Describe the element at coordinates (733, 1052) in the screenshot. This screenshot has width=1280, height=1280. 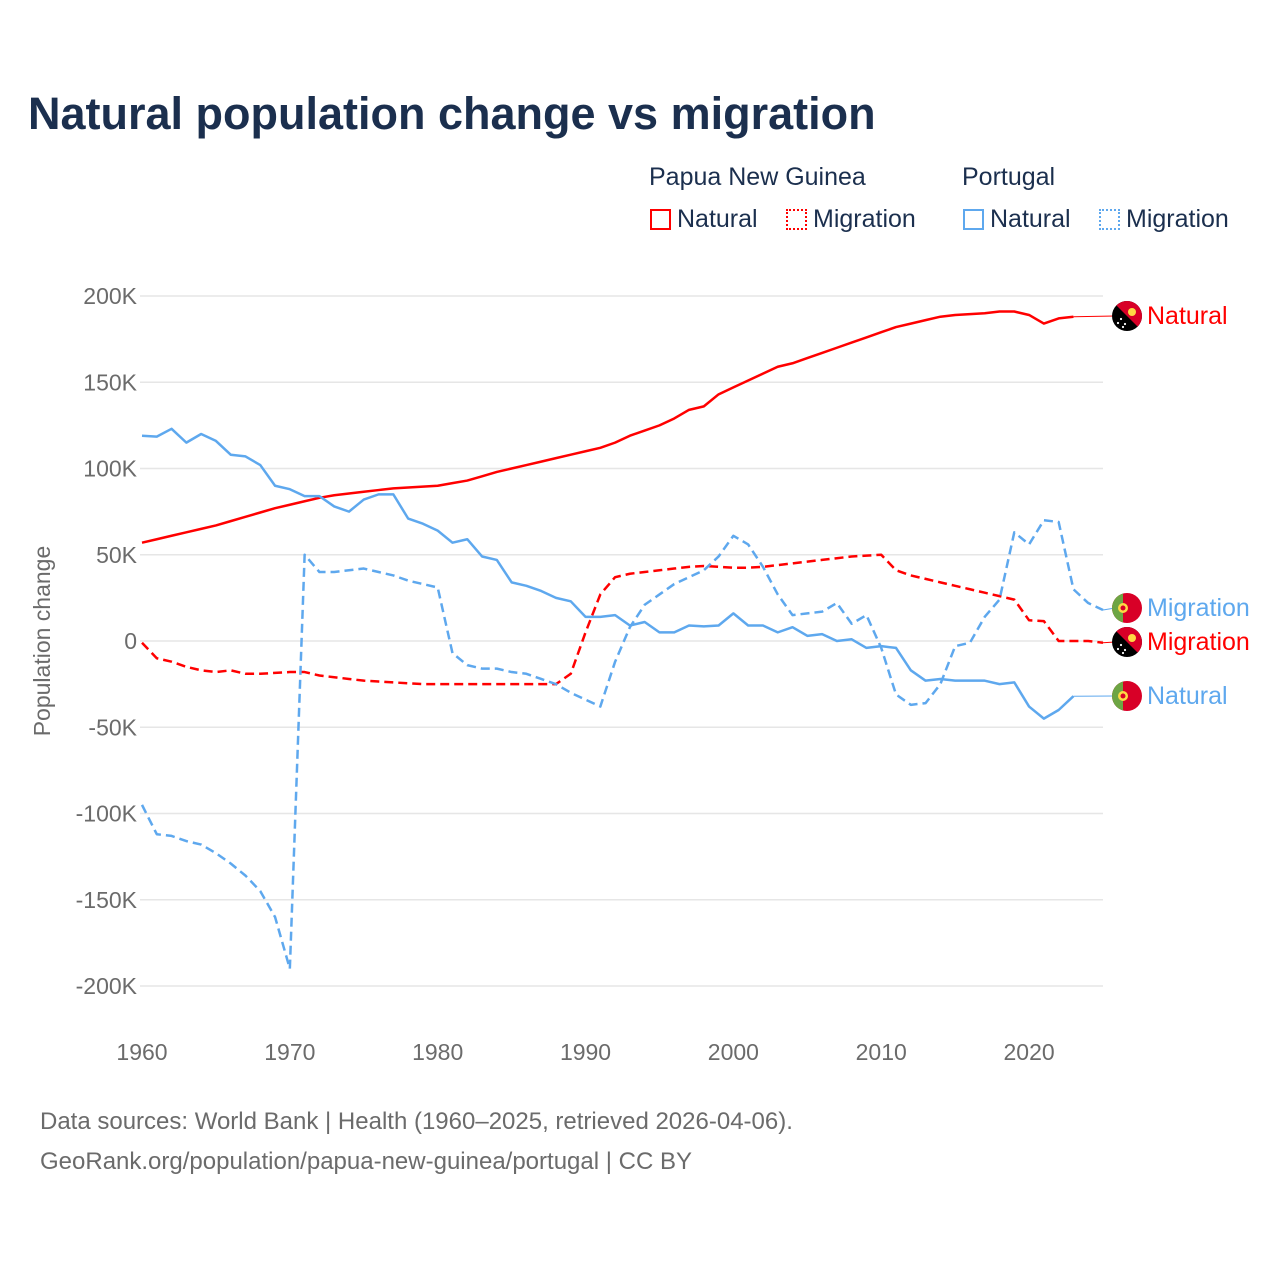
I see `x-tick-label: 2000` at that location.